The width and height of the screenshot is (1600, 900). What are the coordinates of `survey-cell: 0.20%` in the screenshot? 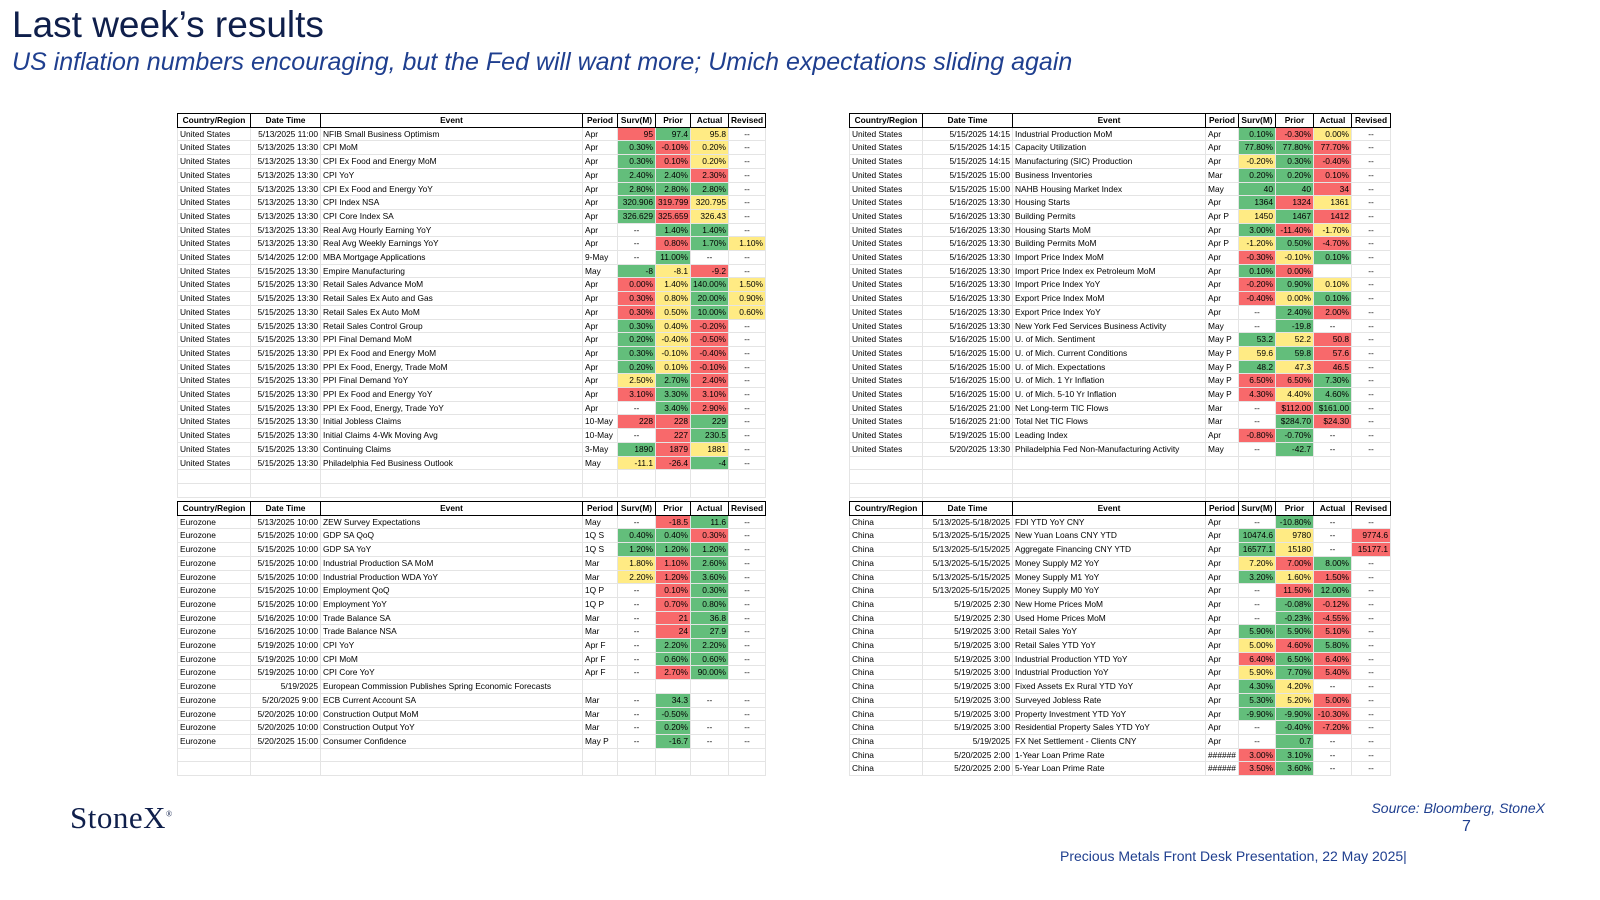 It's located at (636, 339).